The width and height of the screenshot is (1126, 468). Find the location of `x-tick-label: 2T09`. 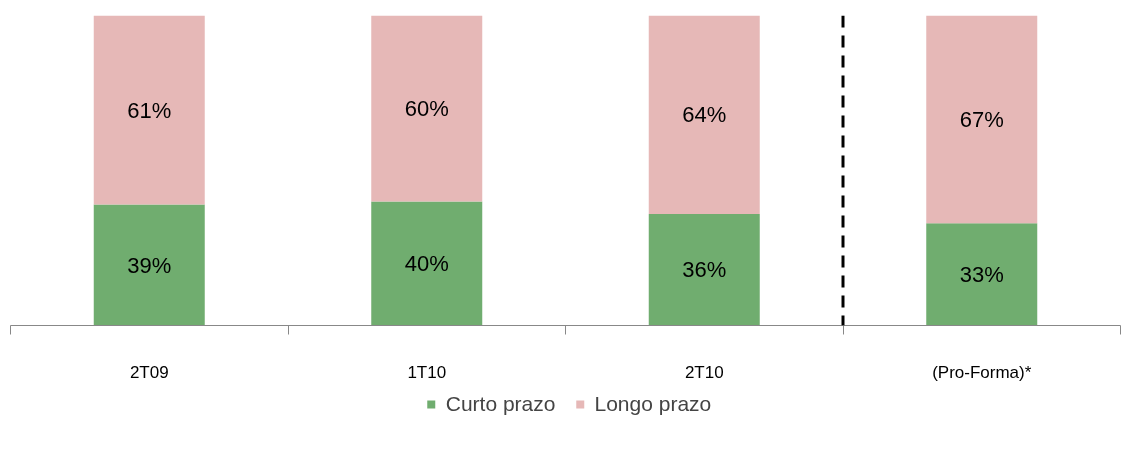

x-tick-label: 2T09 is located at coordinates (149, 372).